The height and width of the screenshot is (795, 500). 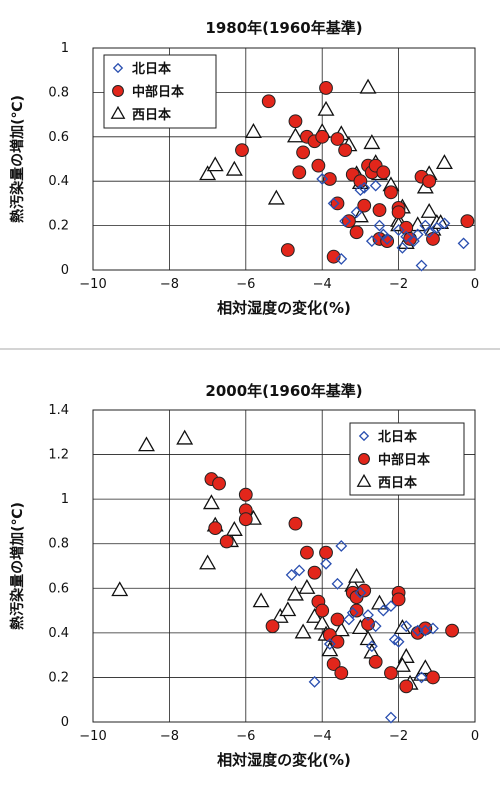 I want to click on y-tick-label: 0, so click(x=65, y=270).